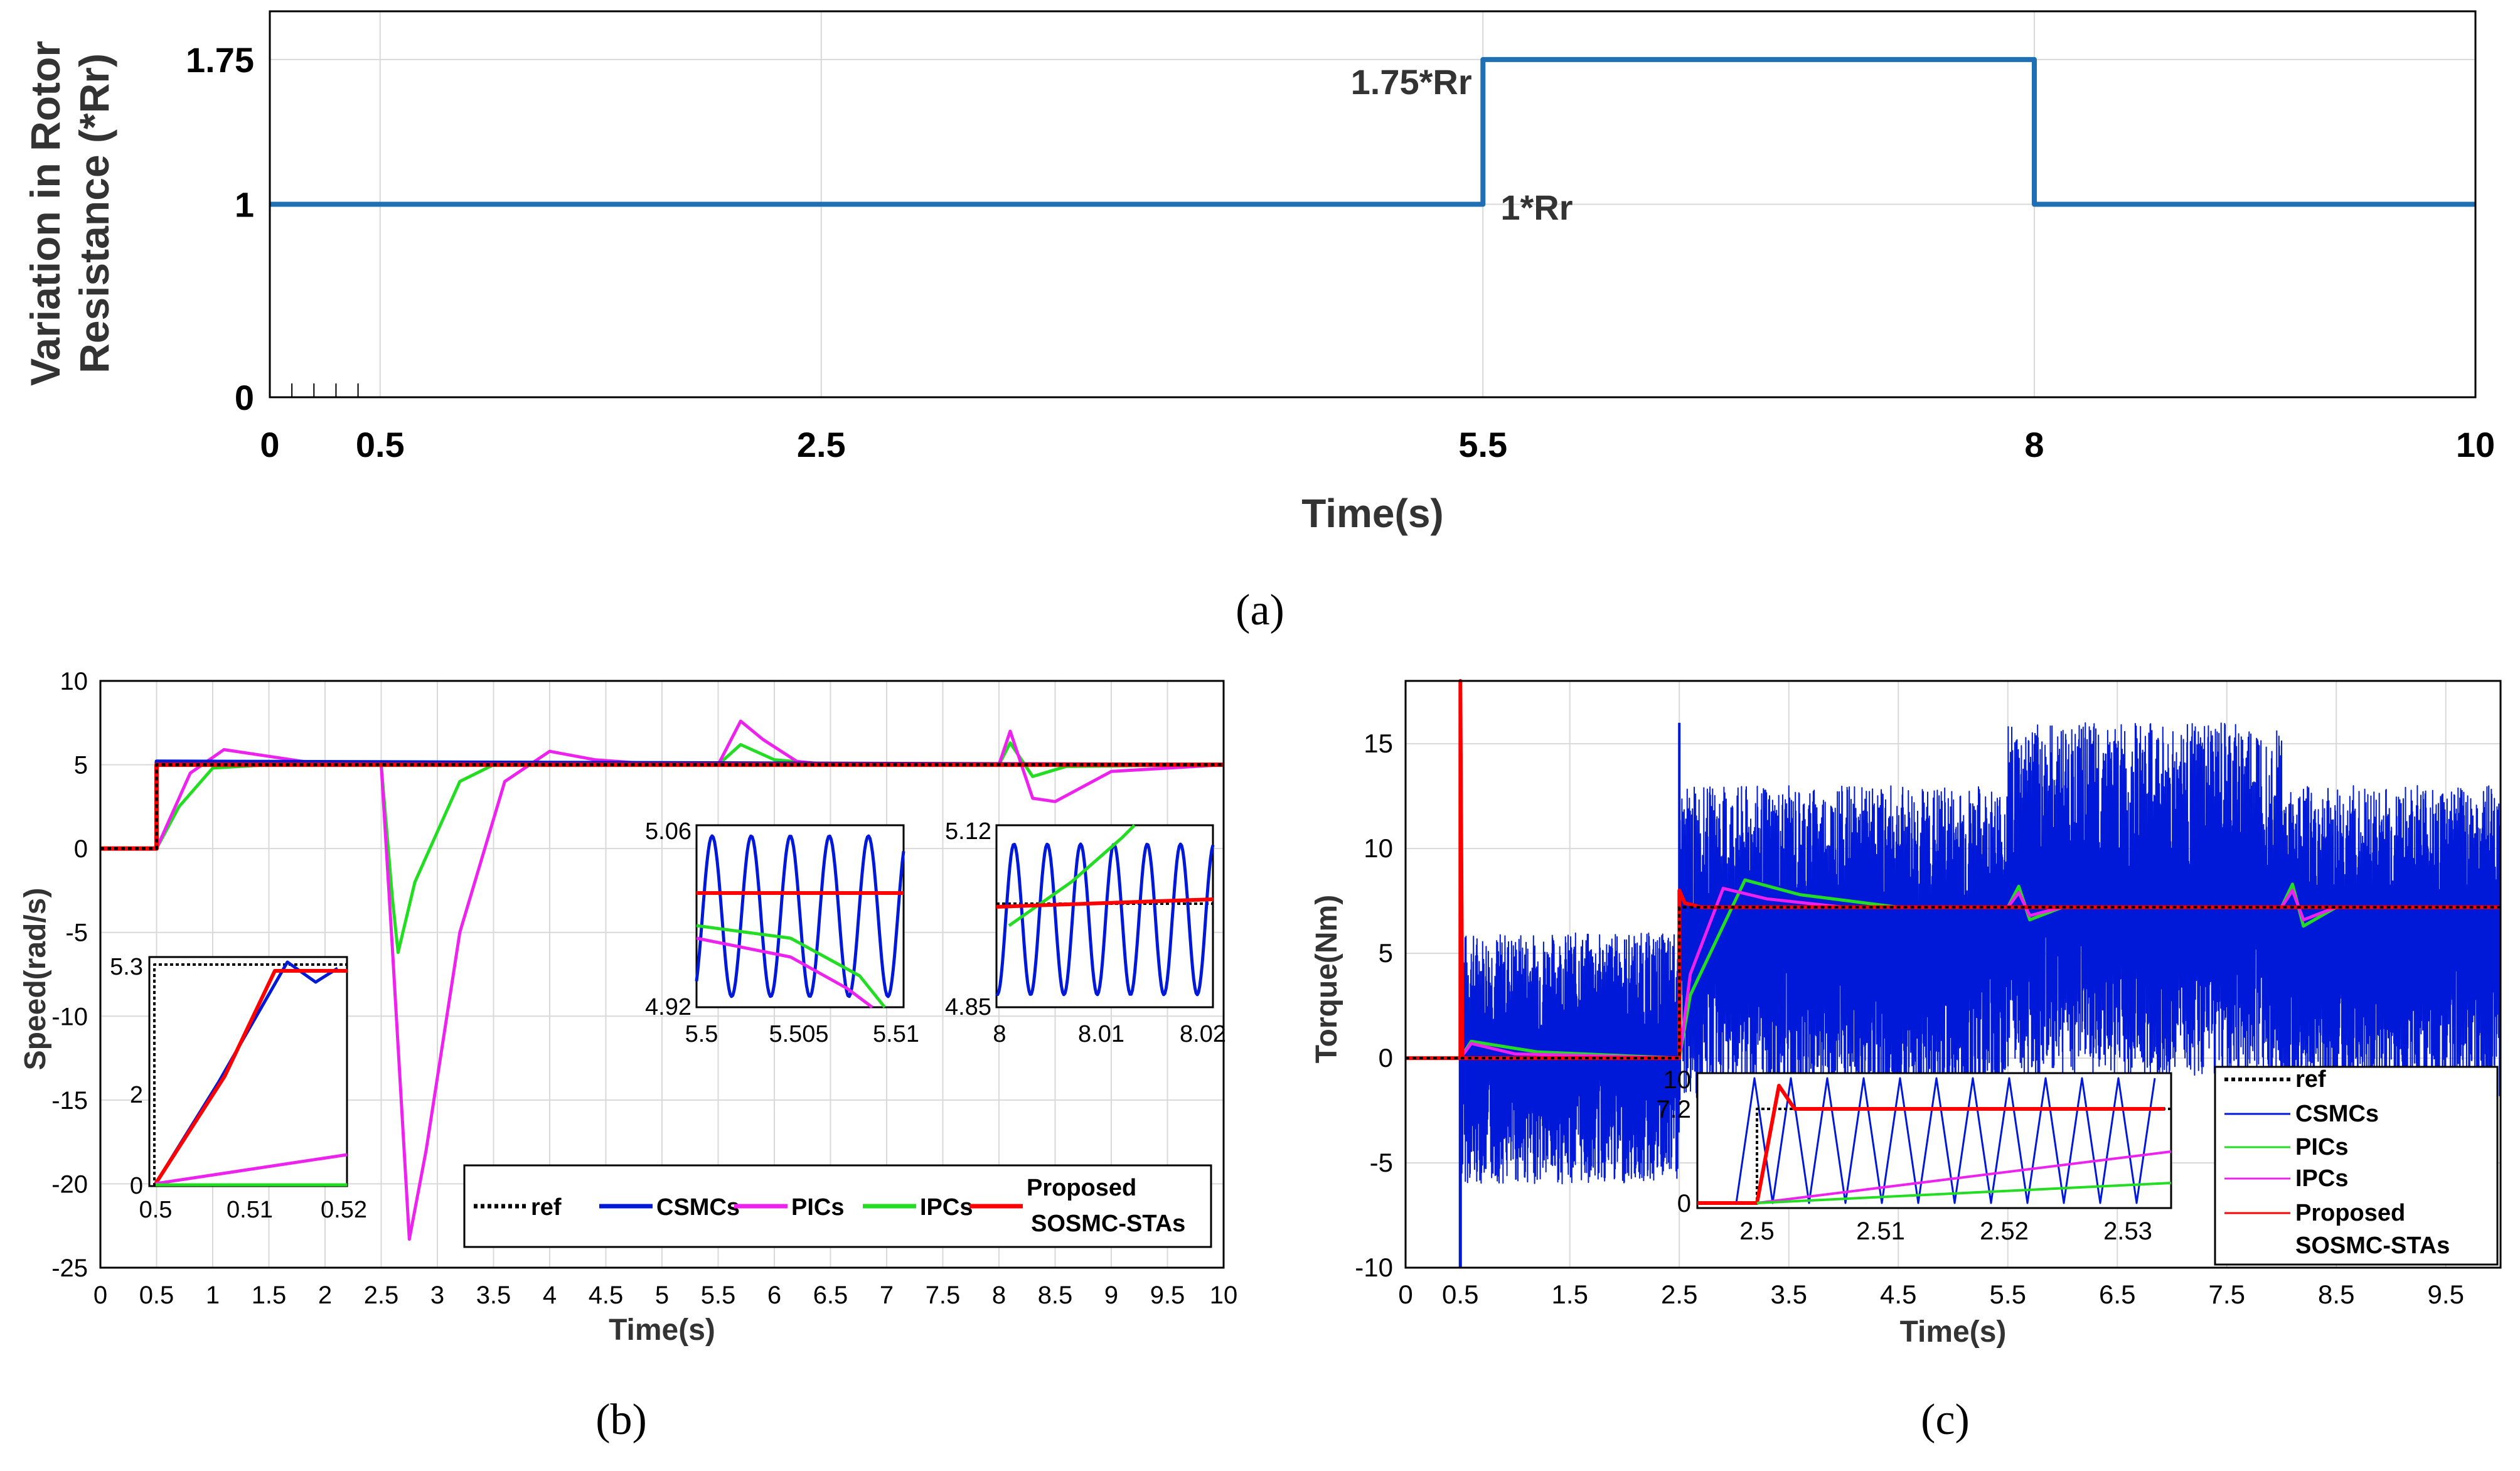 Image resolution: width=2520 pixels, height=1471 pixels. What do you see at coordinates (344, 1210) in the screenshot?
I see `inset-x-tick: 0.52` at bounding box center [344, 1210].